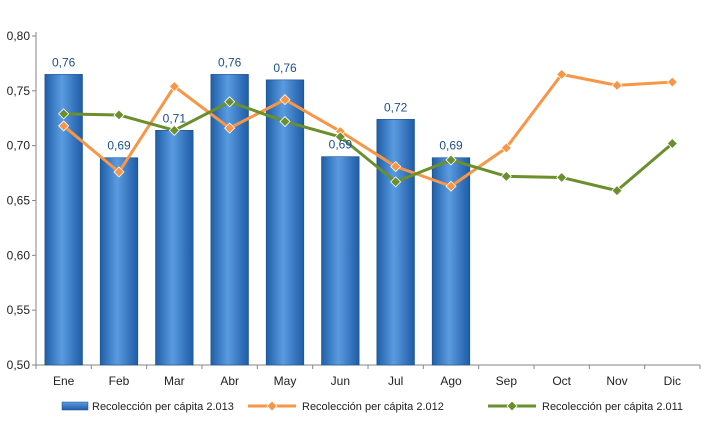 The height and width of the screenshot is (431, 716). What do you see at coordinates (174, 248) in the screenshot?
I see `bar-mar` at bounding box center [174, 248].